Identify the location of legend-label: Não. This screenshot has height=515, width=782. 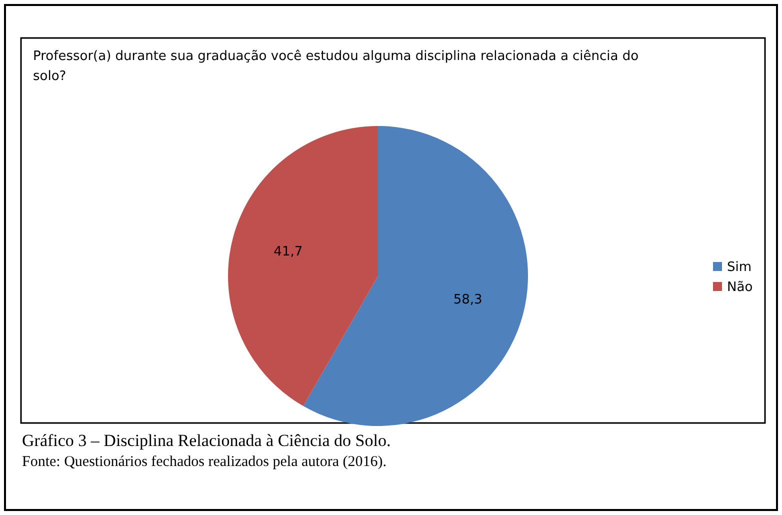
(740, 287).